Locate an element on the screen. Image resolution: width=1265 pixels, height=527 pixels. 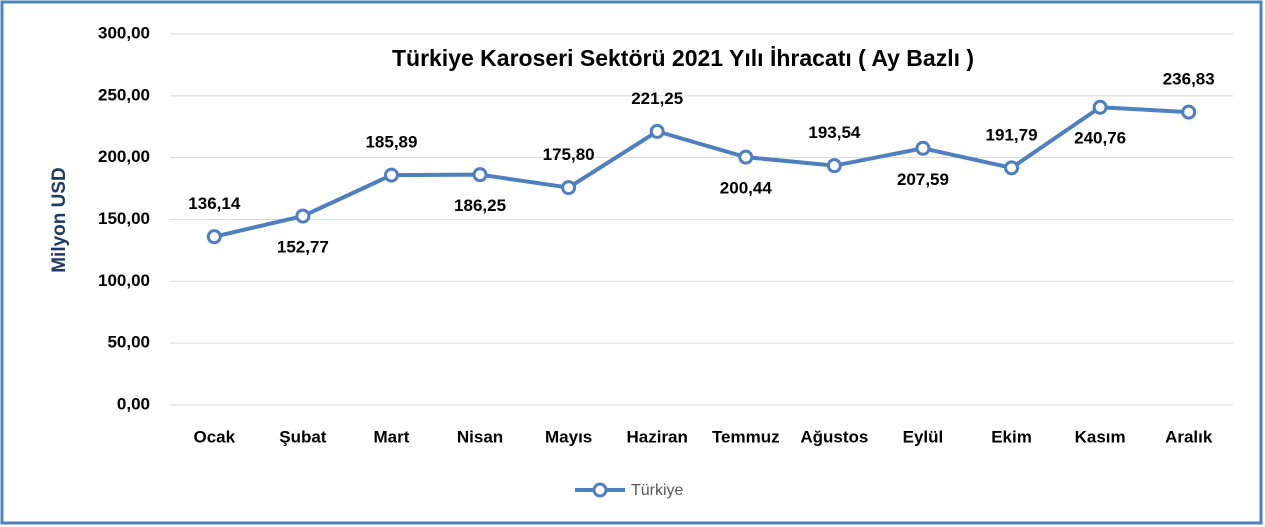
legend-label: Türkiye is located at coordinates (657, 490).